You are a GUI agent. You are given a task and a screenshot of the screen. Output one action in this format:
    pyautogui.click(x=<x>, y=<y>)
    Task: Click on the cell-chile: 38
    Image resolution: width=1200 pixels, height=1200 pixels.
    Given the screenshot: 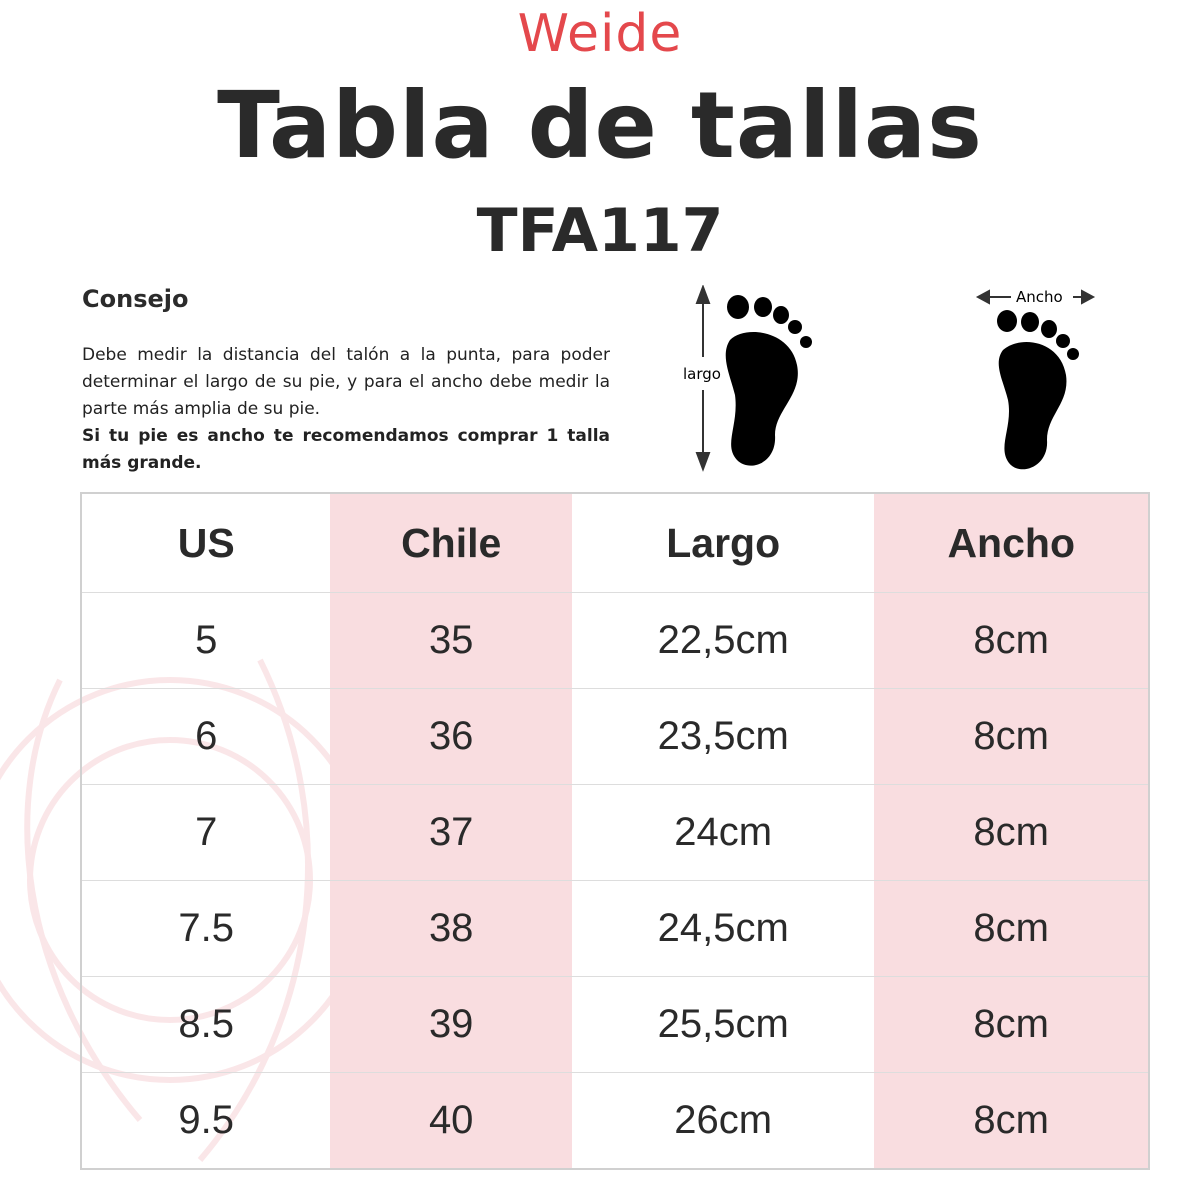 What is the action you would take?
    pyautogui.click(x=451, y=928)
    